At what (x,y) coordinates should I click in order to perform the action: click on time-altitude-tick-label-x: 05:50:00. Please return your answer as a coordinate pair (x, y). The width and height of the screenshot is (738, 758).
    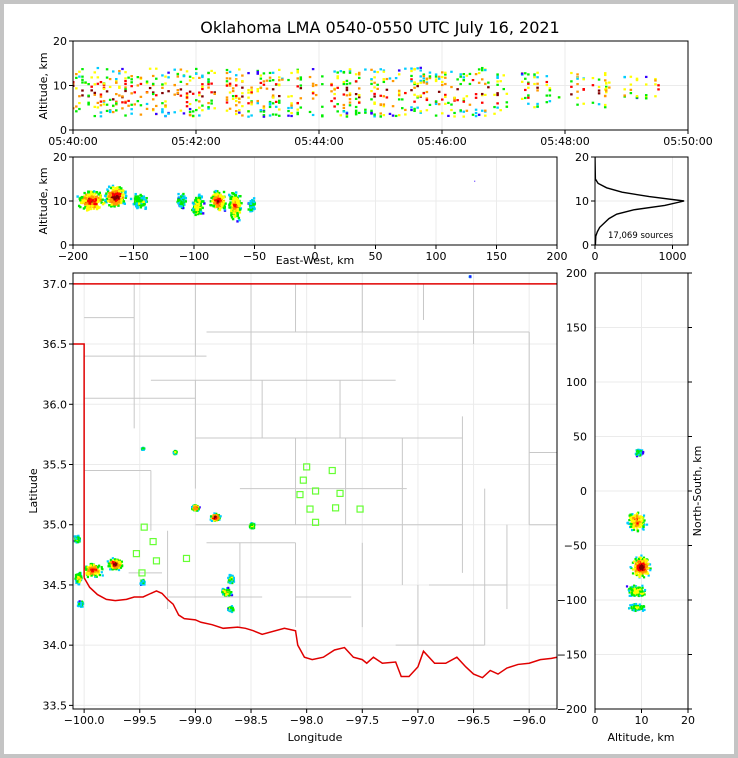
    Looking at the image, I should click on (687, 141).